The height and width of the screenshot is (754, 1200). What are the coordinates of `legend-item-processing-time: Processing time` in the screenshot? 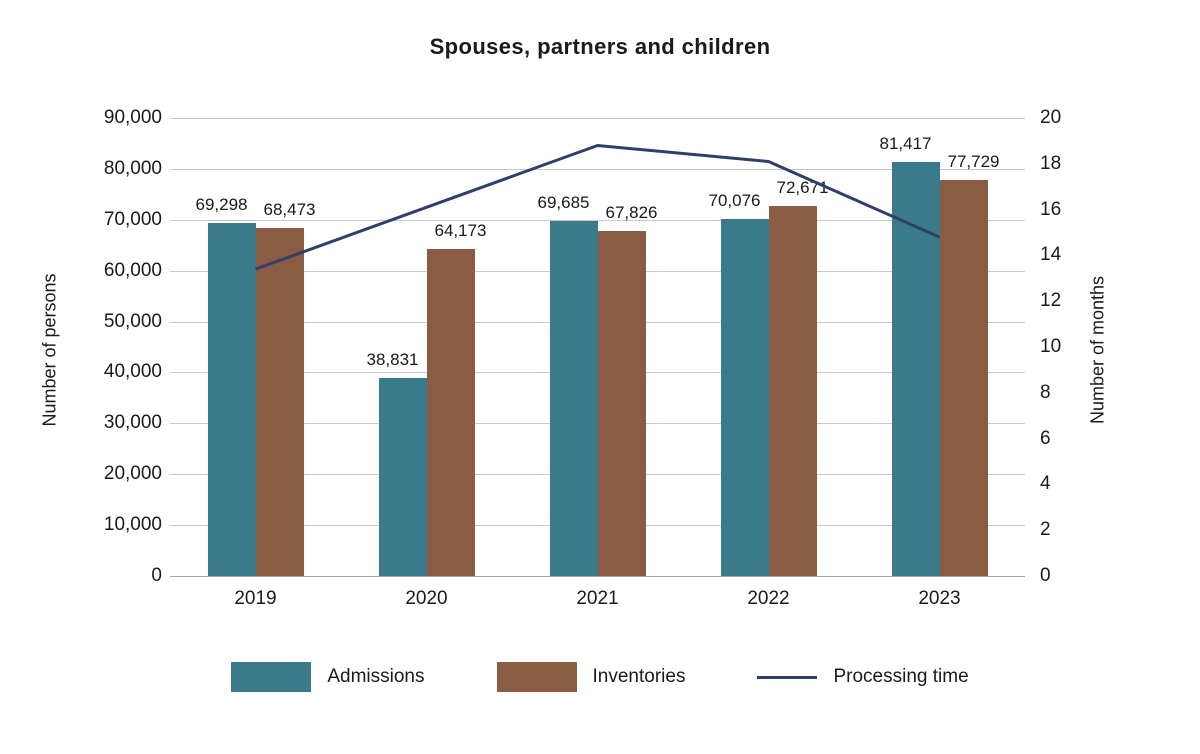 It's located at (863, 677).